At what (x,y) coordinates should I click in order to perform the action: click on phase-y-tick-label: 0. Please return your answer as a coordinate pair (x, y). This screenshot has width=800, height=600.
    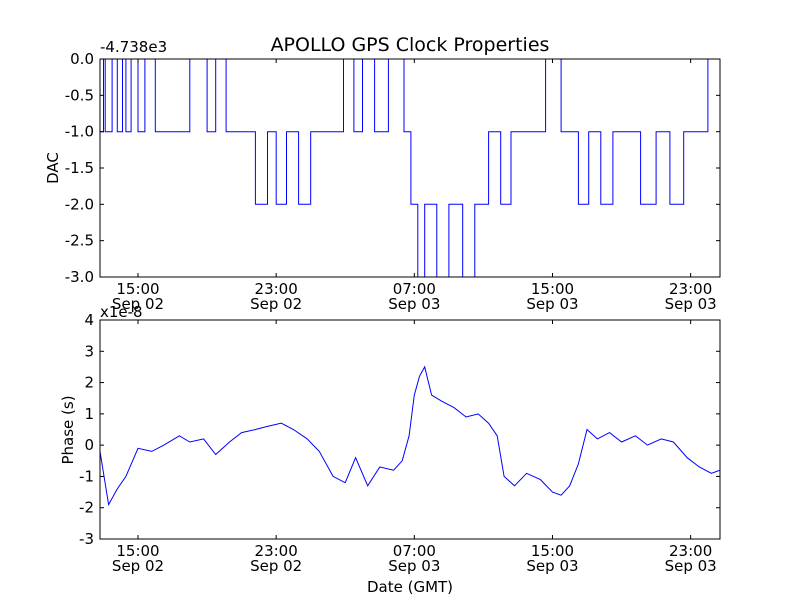
    Looking at the image, I should click on (89, 445).